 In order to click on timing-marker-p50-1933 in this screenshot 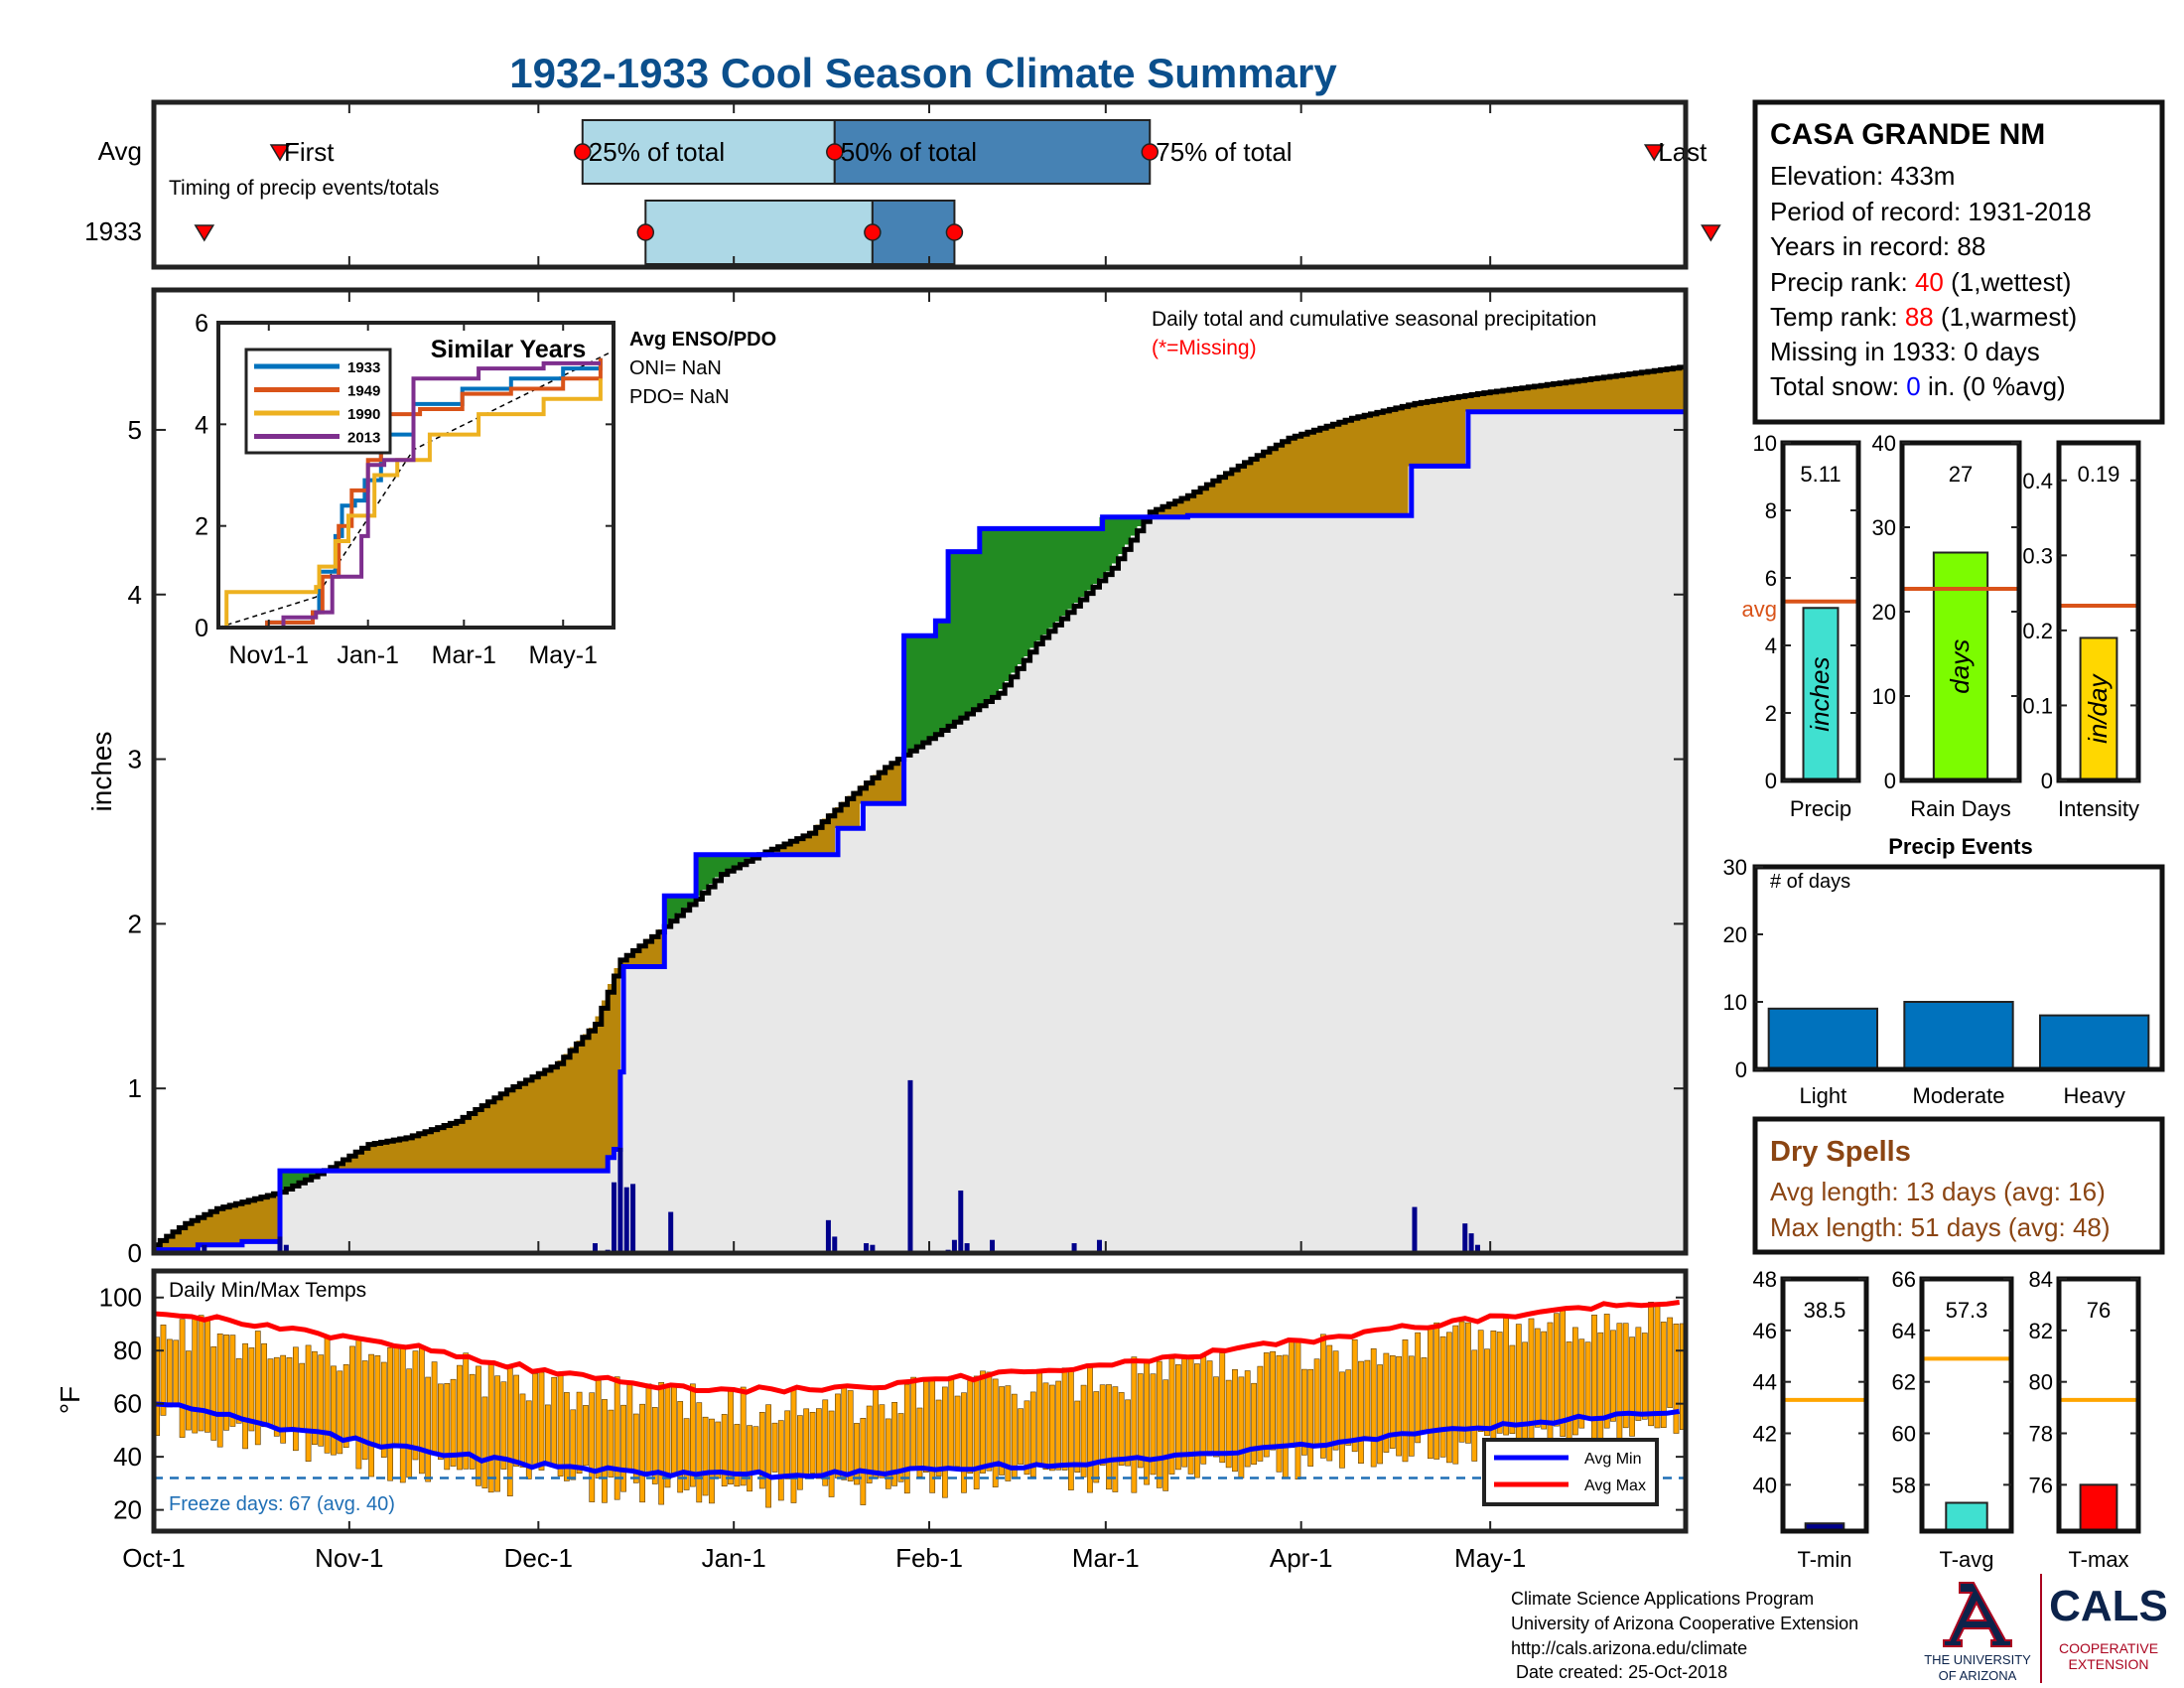, I will do `click(873, 232)`.